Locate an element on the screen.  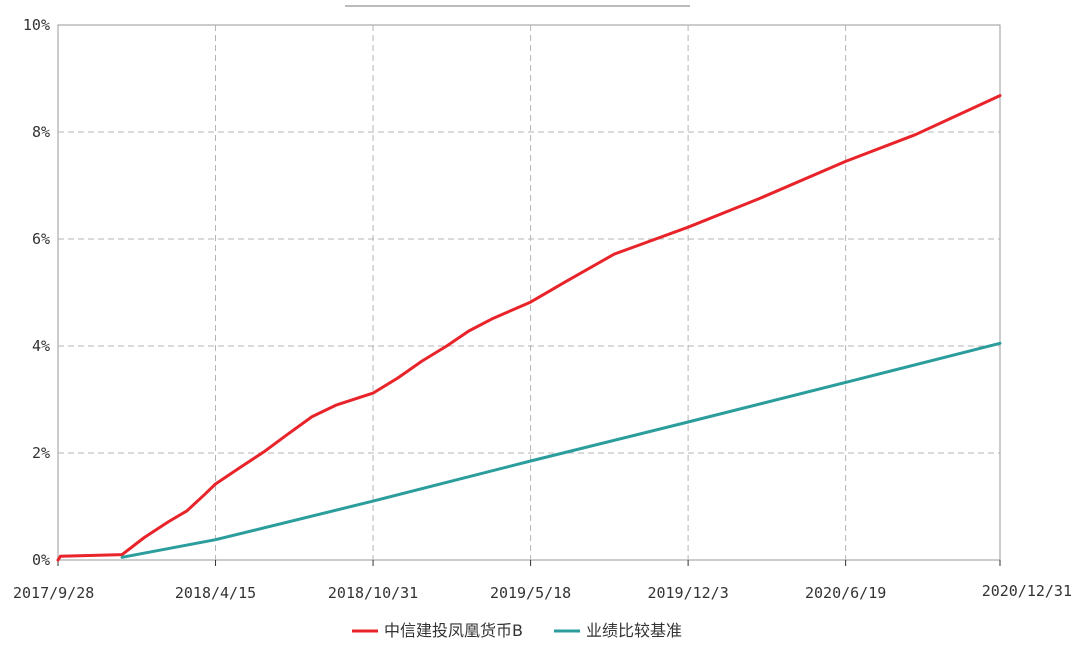
y-tick-label: 2% is located at coordinates (41, 453).